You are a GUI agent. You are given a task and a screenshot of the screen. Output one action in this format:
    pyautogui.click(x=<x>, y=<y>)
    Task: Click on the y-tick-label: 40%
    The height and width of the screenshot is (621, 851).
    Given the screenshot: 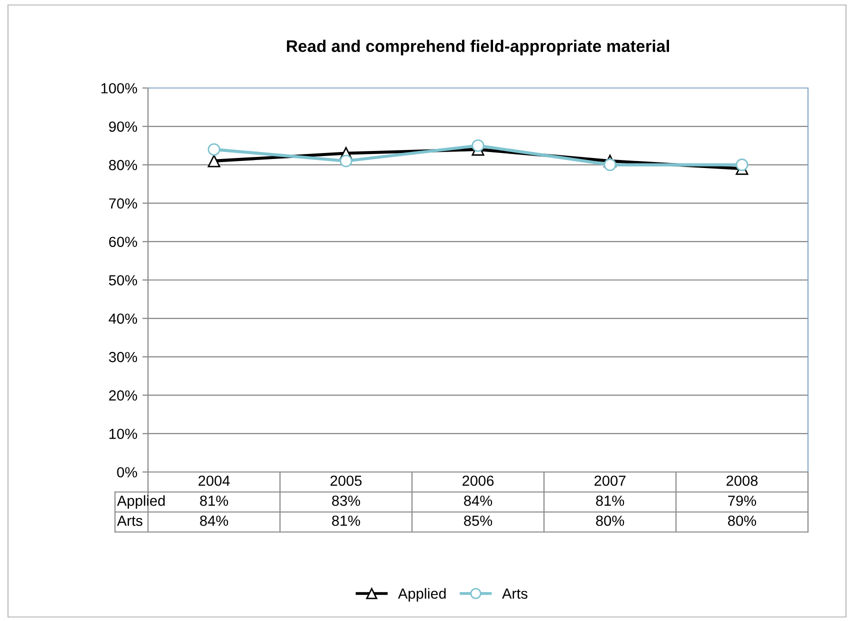 What is the action you would take?
    pyautogui.click(x=123, y=319)
    